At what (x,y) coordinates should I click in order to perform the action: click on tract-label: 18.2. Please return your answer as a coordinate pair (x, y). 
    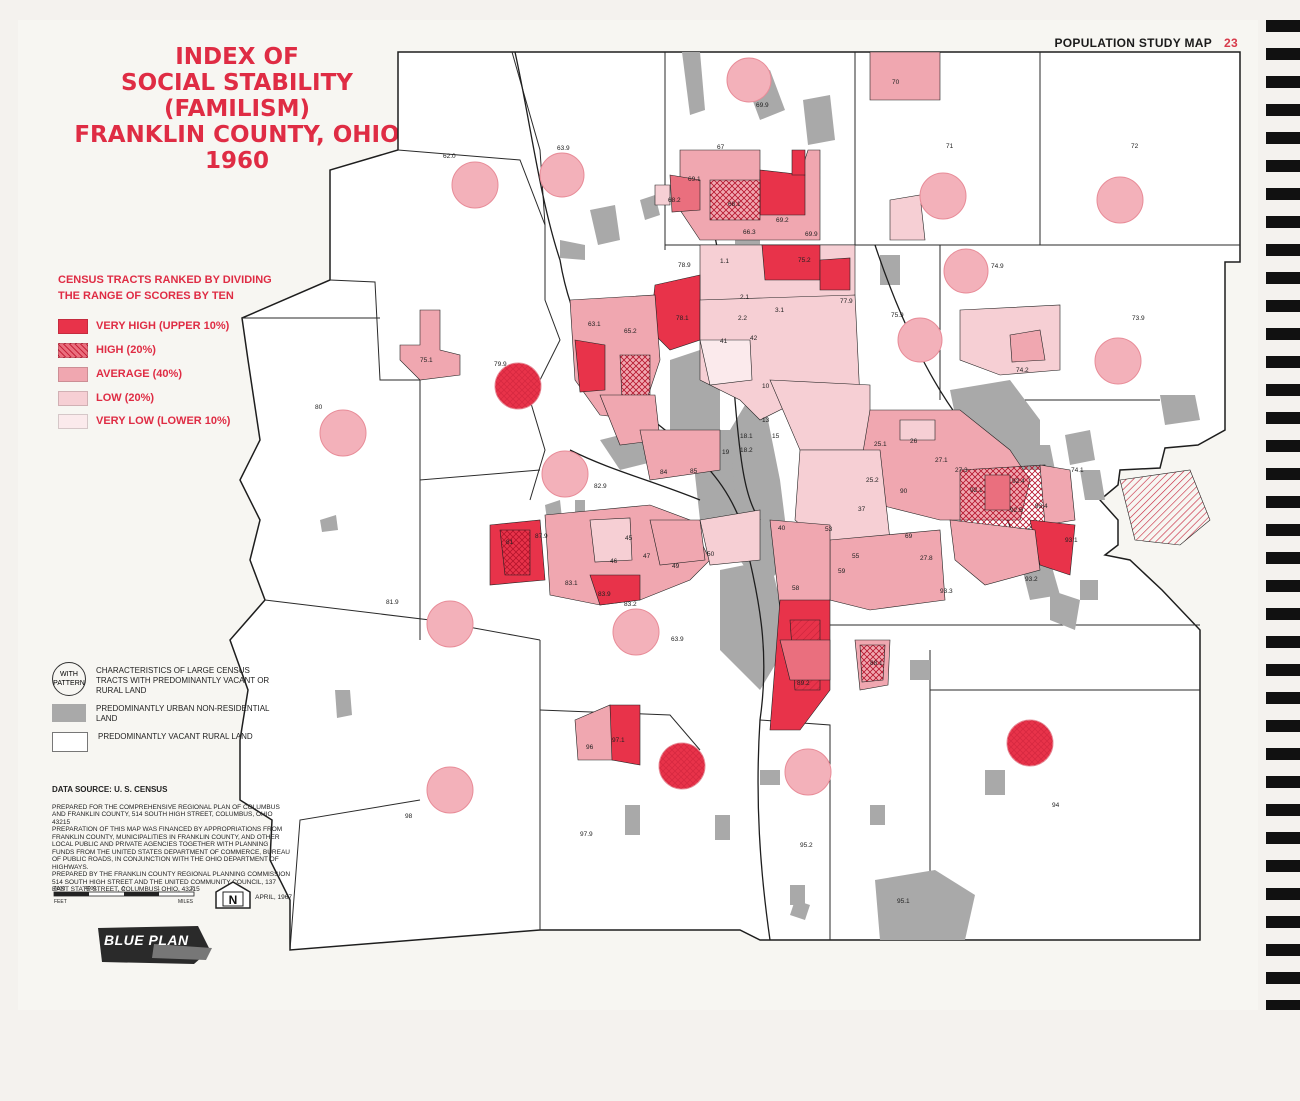
    Looking at the image, I should click on (746, 450).